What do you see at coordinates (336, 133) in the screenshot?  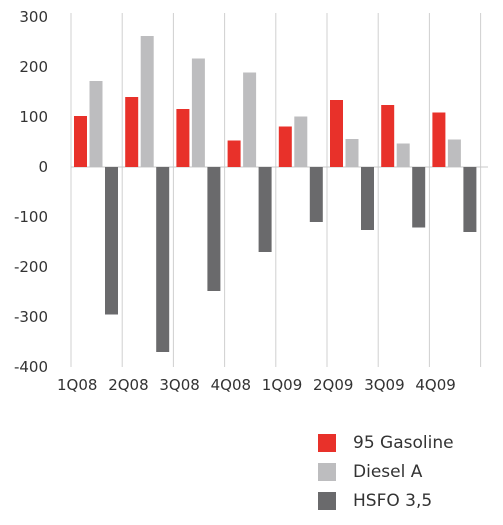 I see `bar-95-gasoline-2q09` at bounding box center [336, 133].